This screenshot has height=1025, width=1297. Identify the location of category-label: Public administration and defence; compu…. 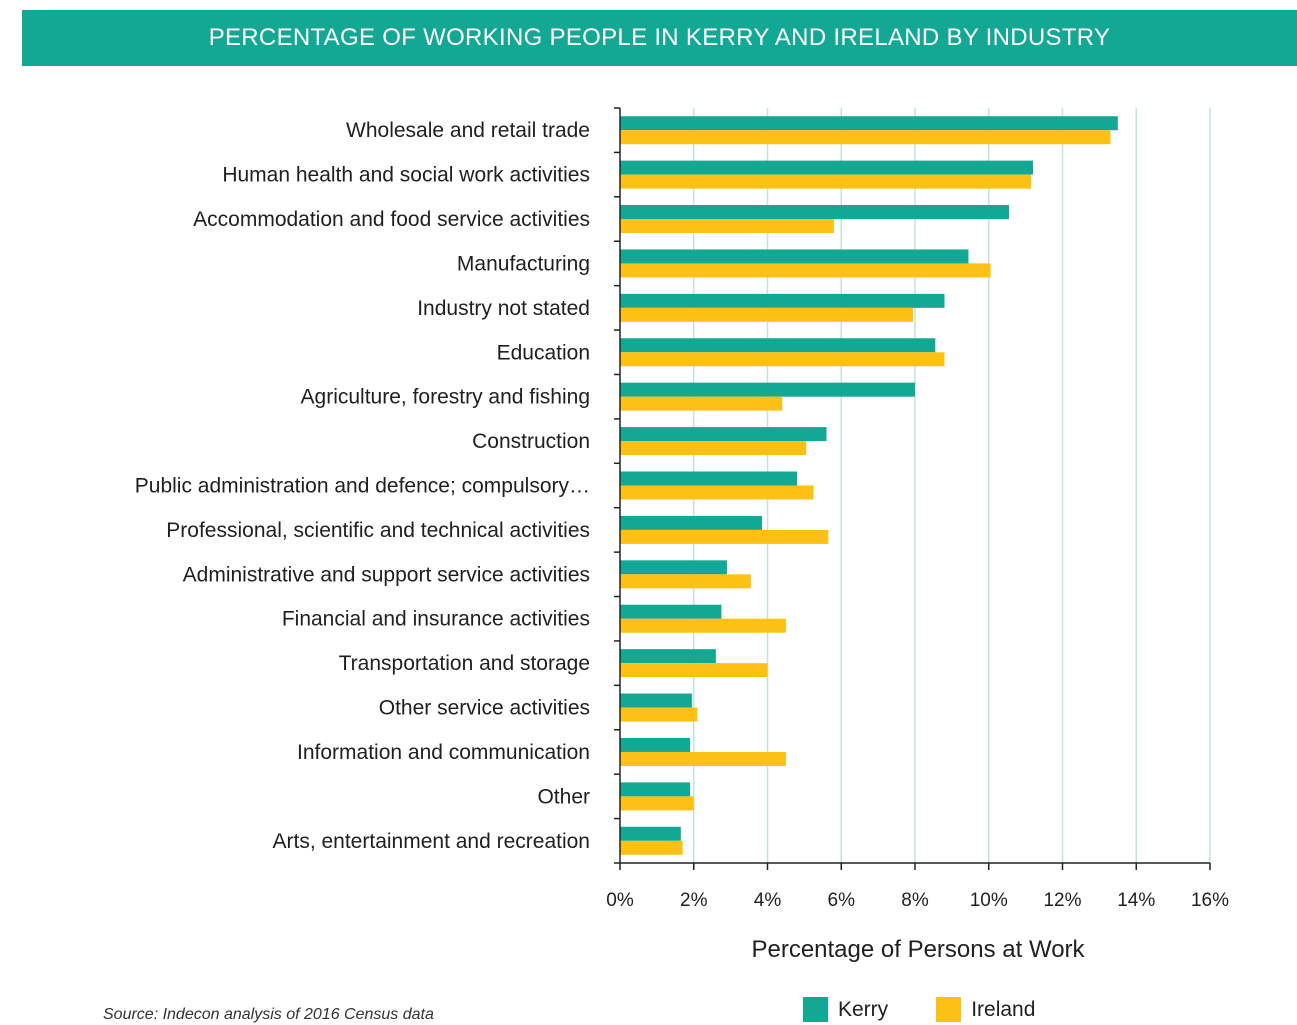
(362, 486).